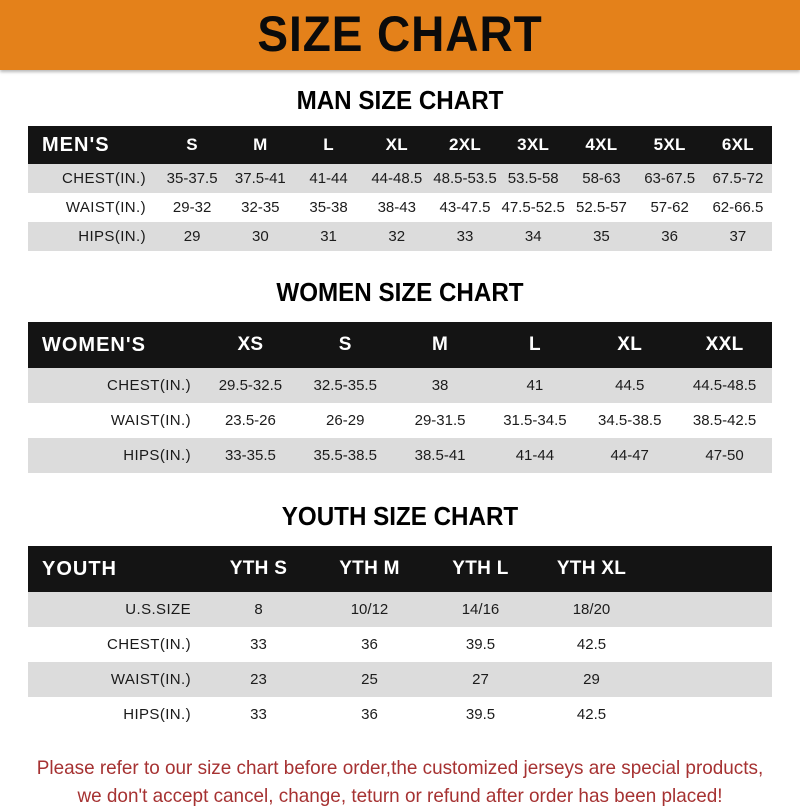 The height and width of the screenshot is (811, 800). Describe the element at coordinates (400, 714) in the screenshot. I see `table-row: HIPS(IN.) 33 36 39.5 42.5` at that location.